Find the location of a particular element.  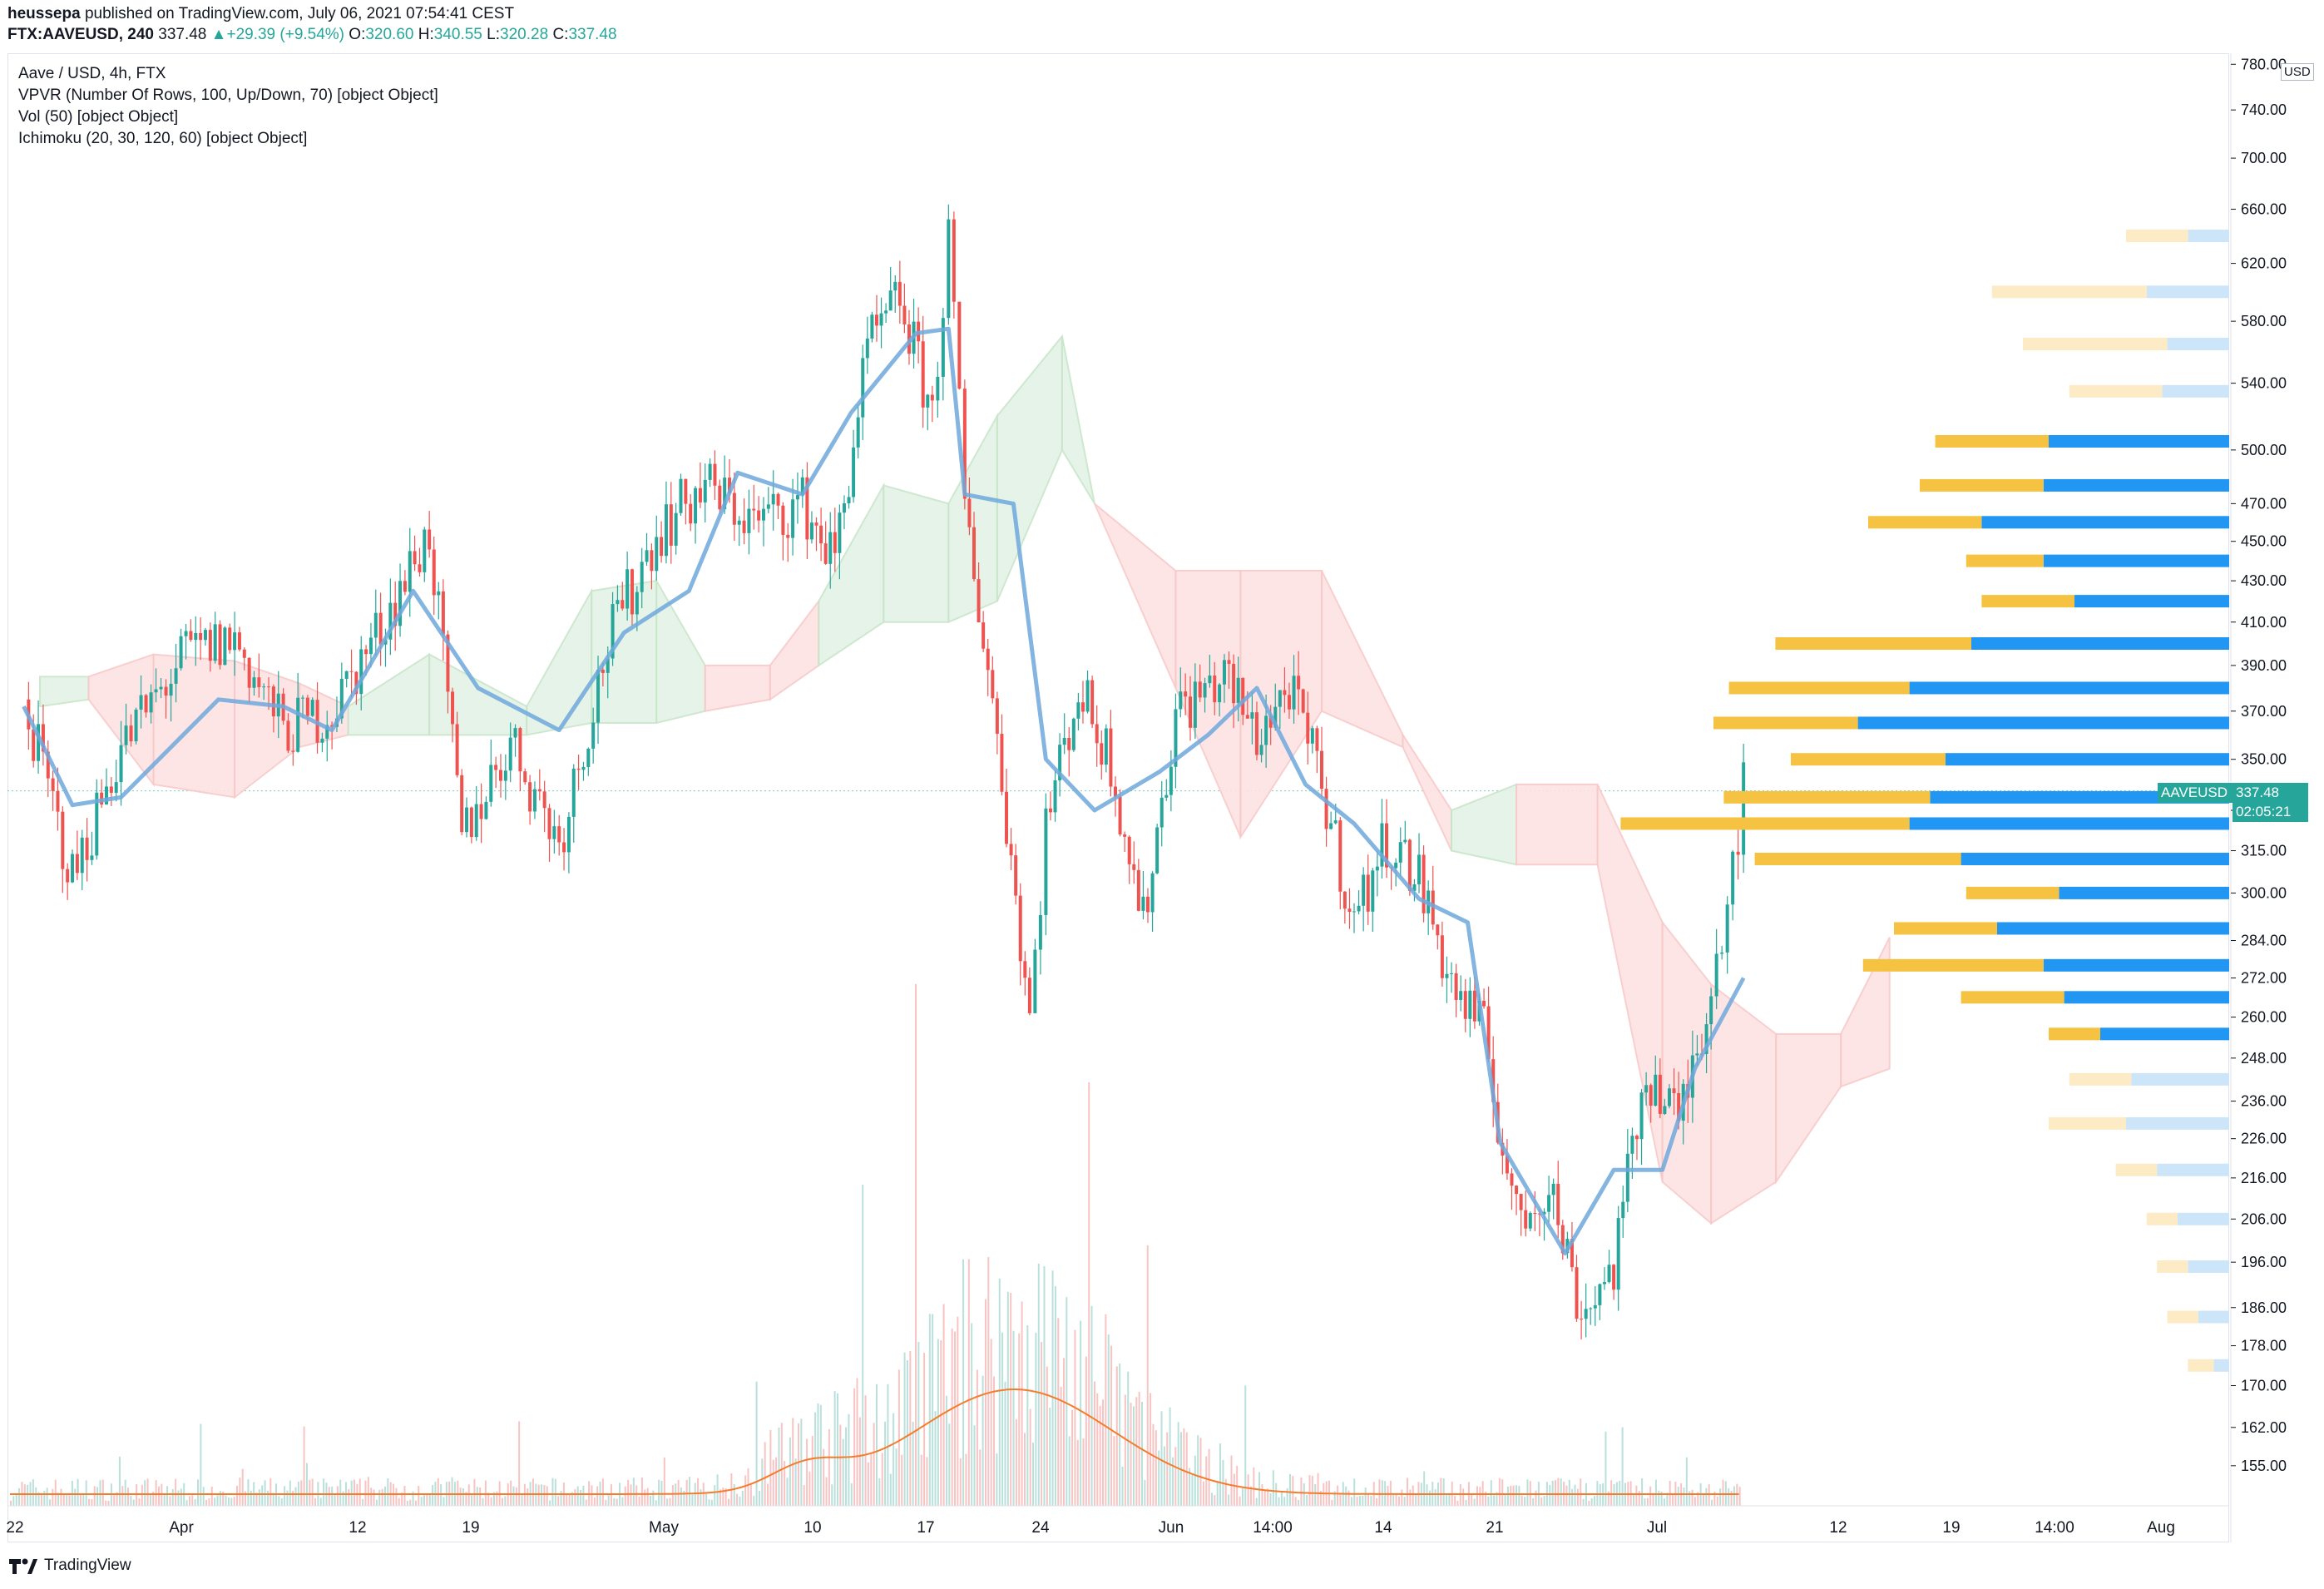

legend-title: Aave / USD, 4h, FTX is located at coordinates (92, 74).